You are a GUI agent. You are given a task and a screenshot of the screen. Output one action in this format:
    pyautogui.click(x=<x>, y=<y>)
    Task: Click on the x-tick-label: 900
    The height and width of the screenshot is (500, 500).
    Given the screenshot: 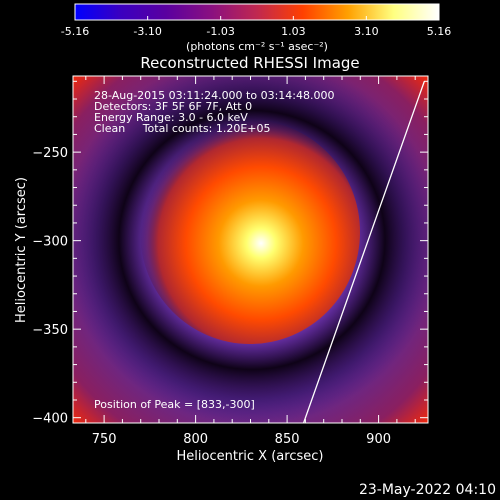 What is the action you would take?
    pyautogui.click(x=378, y=439)
    